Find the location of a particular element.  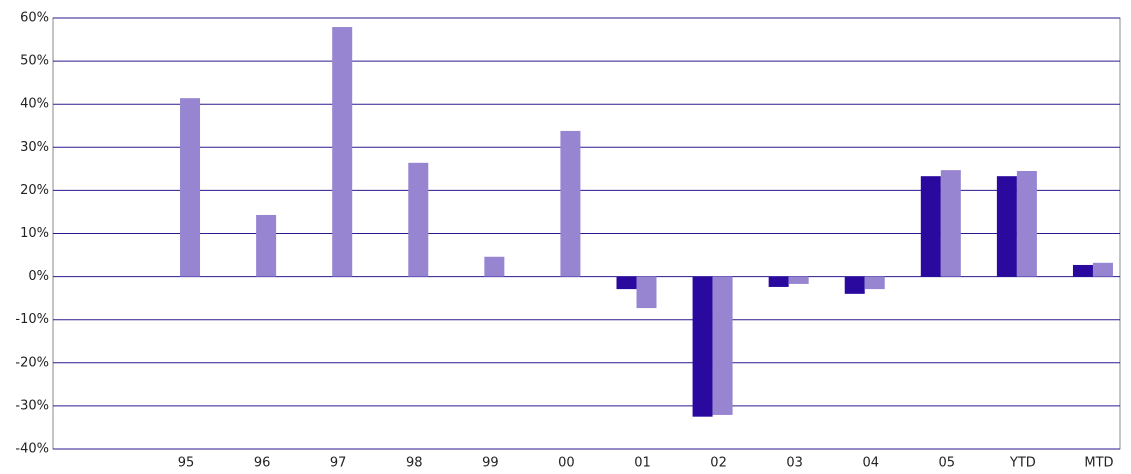

y-tick-label: 10% is located at coordinates (34, 233).